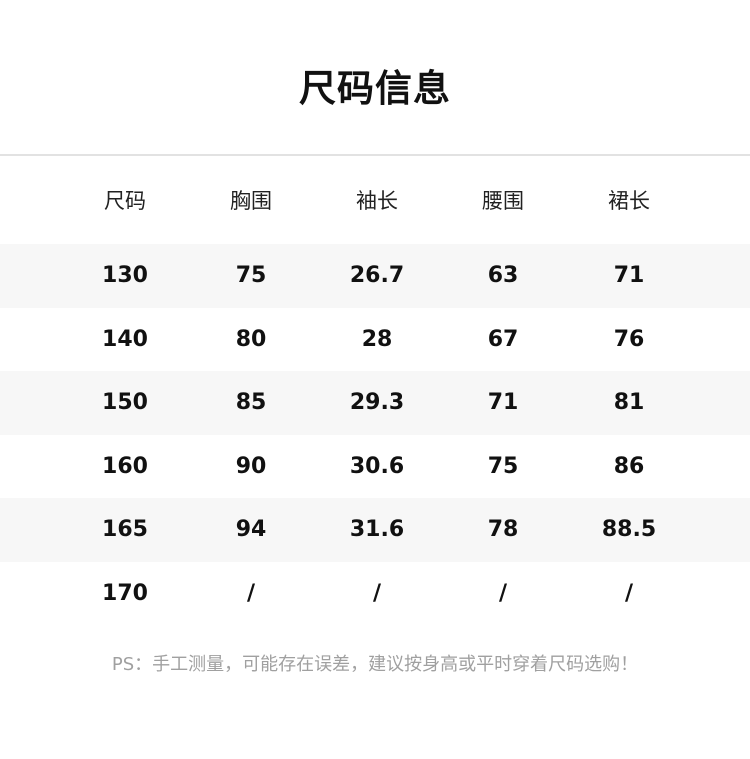  What do you see at coordinates (125, 403) in the screenshot?
I see `table-cell: 150` at bounding box center [125, 403].